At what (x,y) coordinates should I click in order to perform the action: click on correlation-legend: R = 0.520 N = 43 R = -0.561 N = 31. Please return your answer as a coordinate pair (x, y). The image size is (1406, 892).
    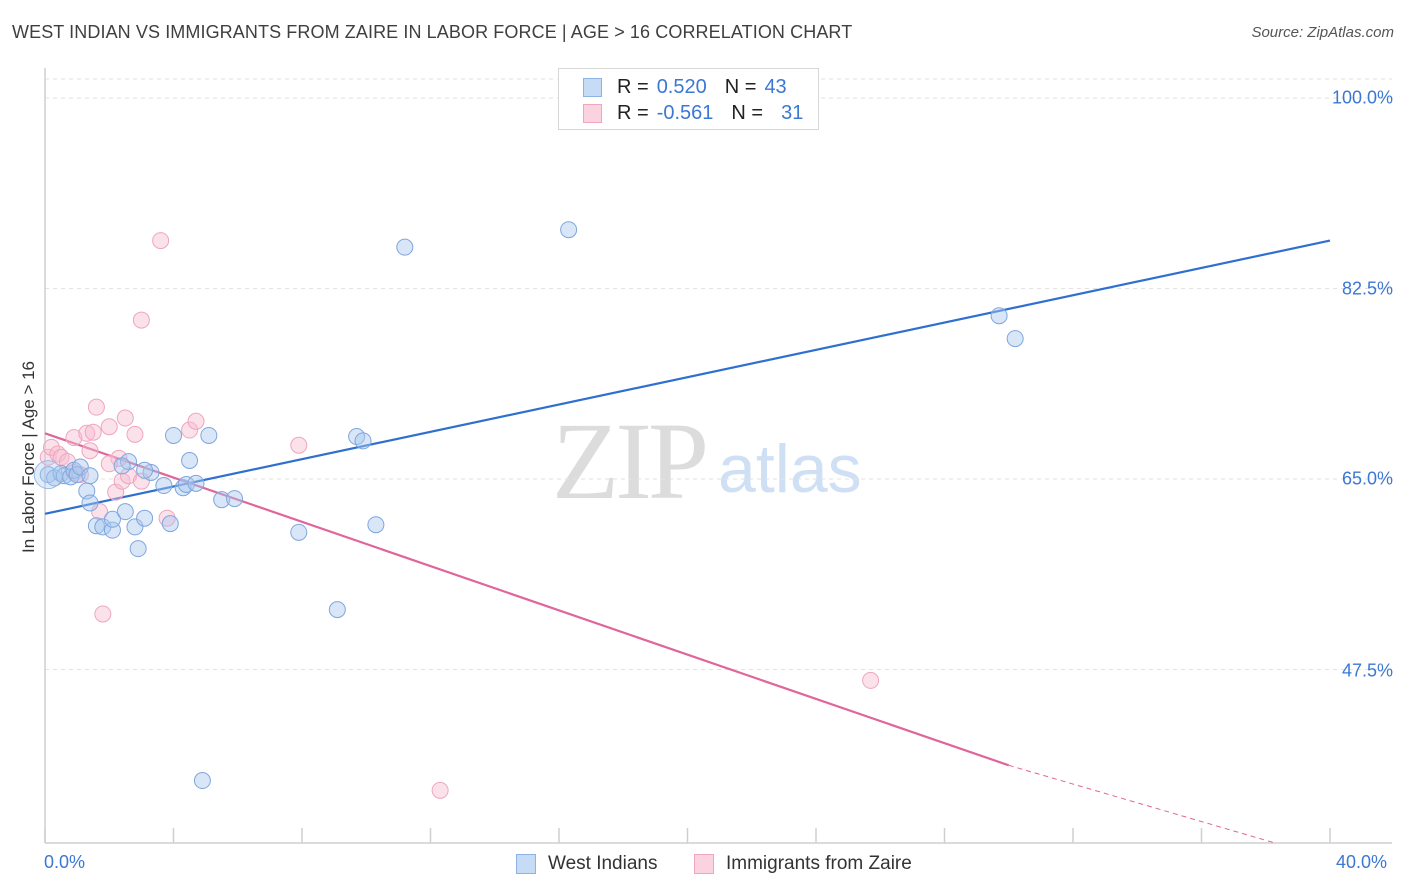
    Looking at the image, I should click on (688, 99).